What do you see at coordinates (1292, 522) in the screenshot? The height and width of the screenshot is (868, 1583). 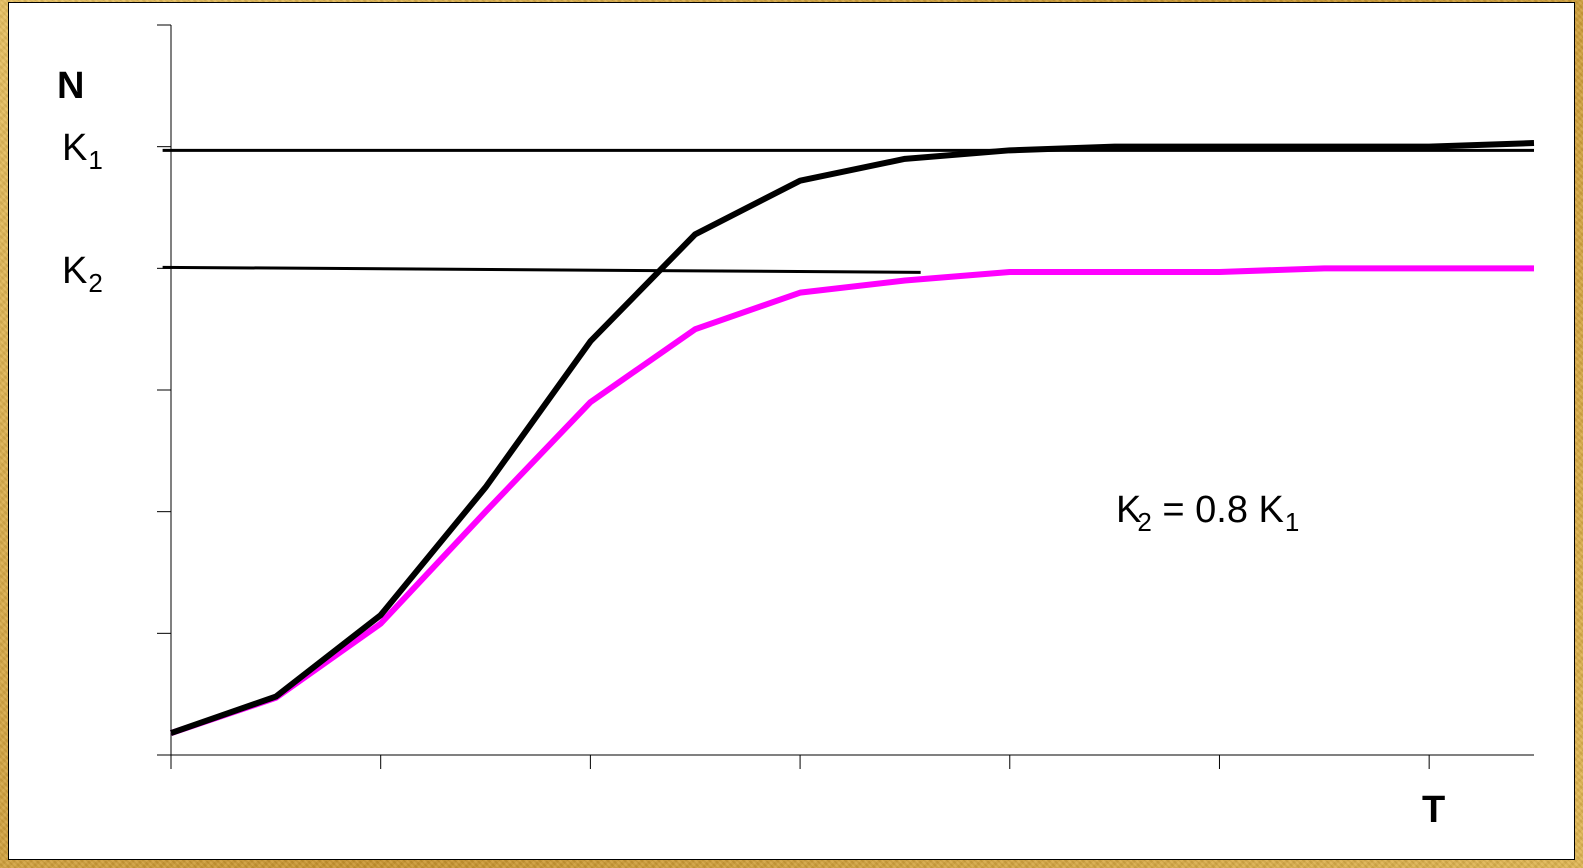 I see `ratio-annotation-sub-b: 1` at bounding box center [1292, 522].